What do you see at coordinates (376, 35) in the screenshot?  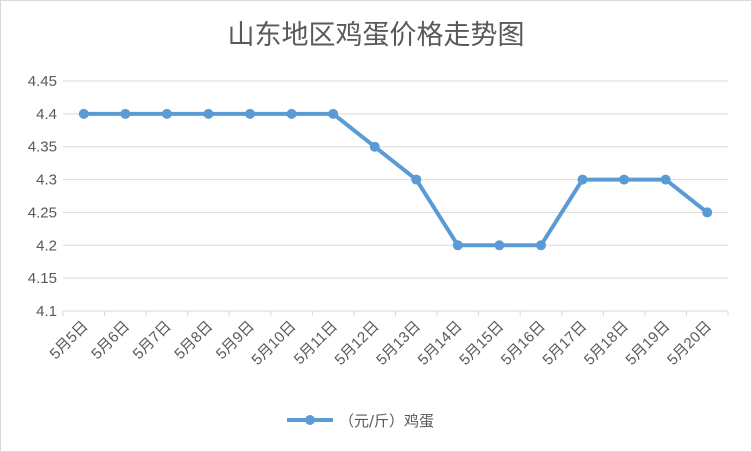 I see `chart-title: 山东地区鸡蛋价格走势图` at bounding box center [376, 35].